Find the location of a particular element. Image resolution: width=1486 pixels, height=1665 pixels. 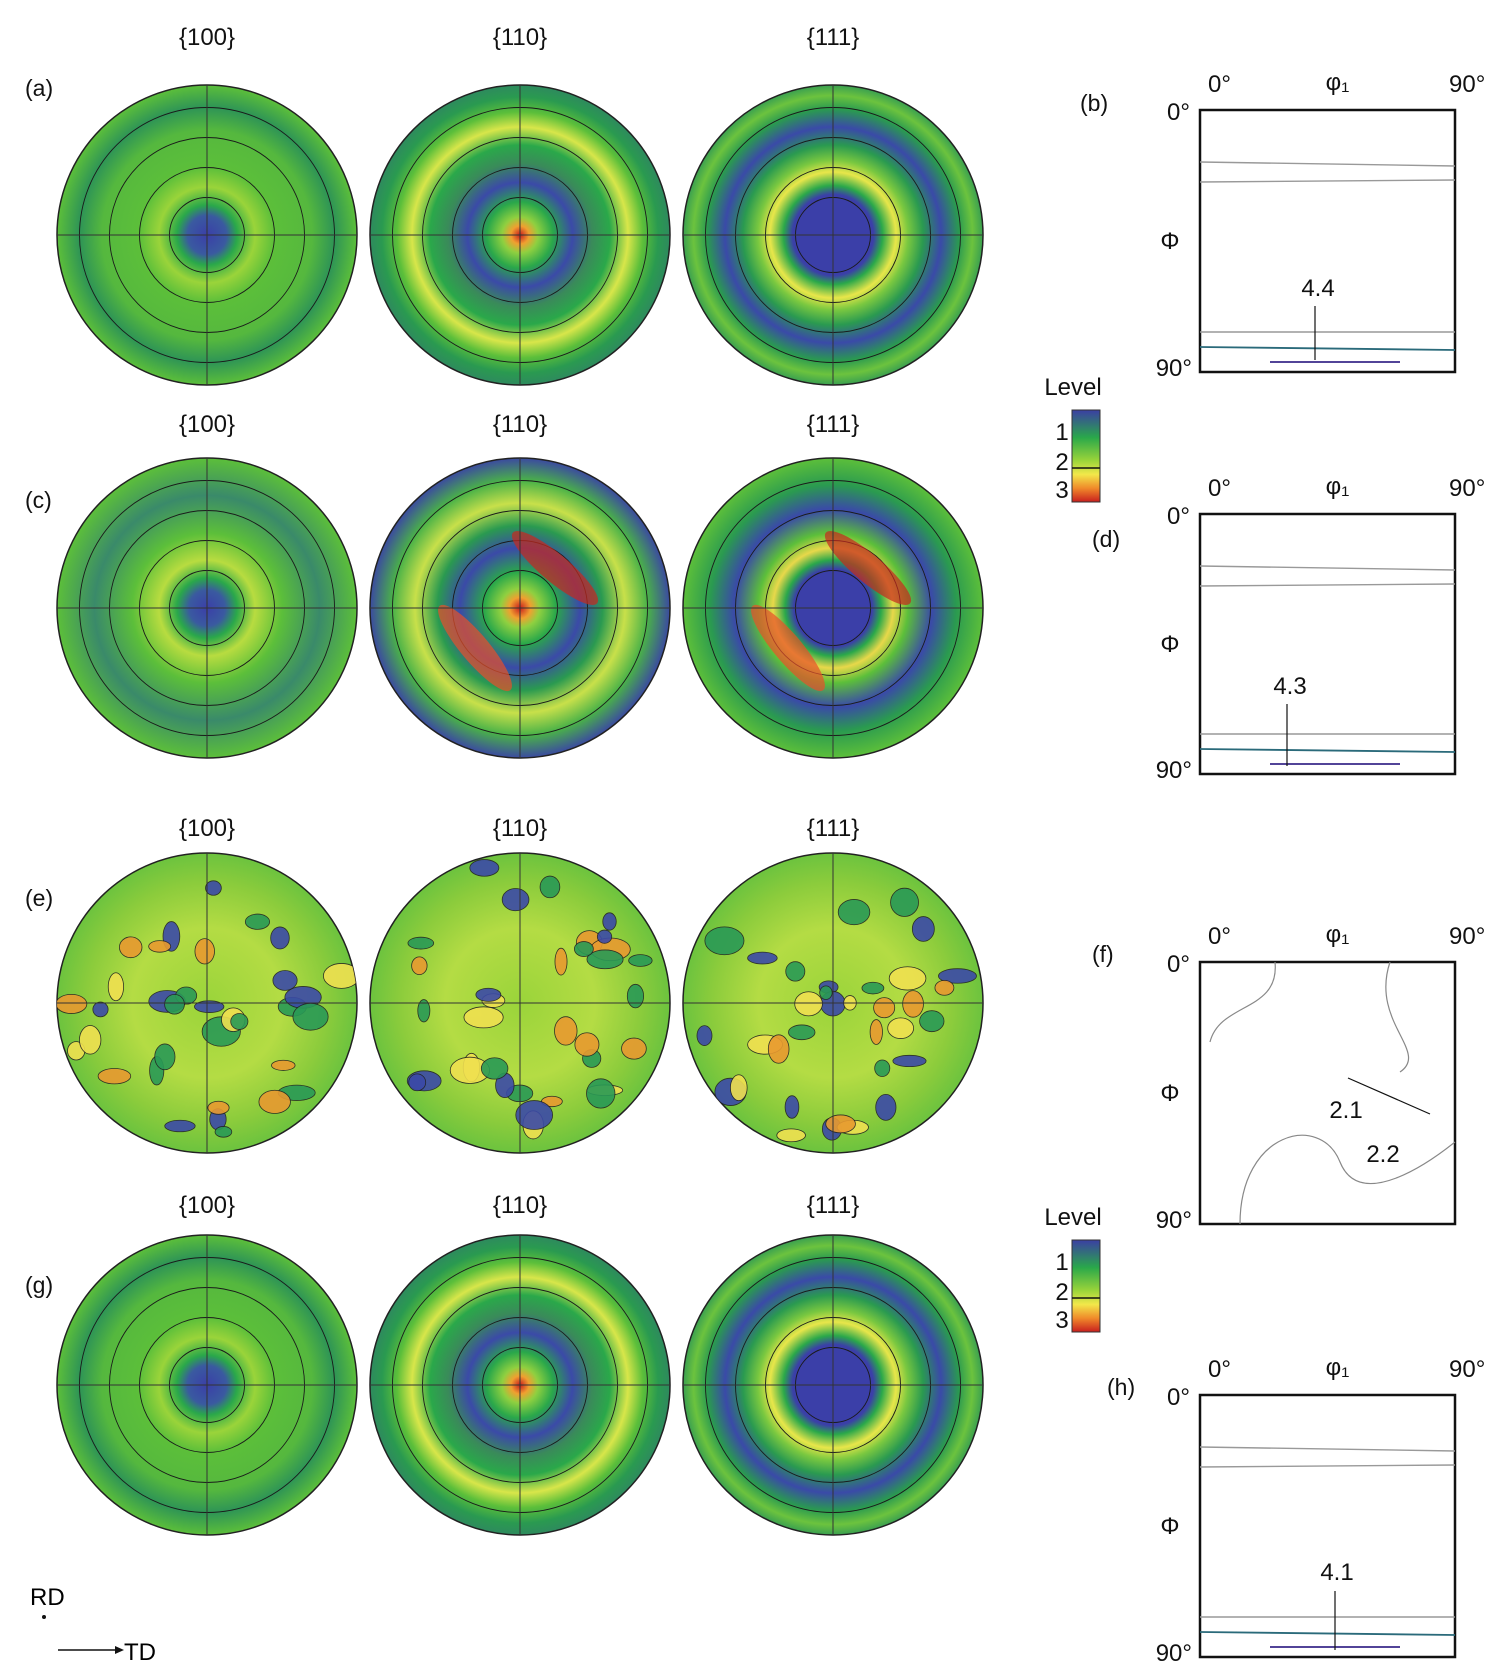

pole-figure-row-1: (c) {100} {110} {111} is located at coordinates (504, 585).